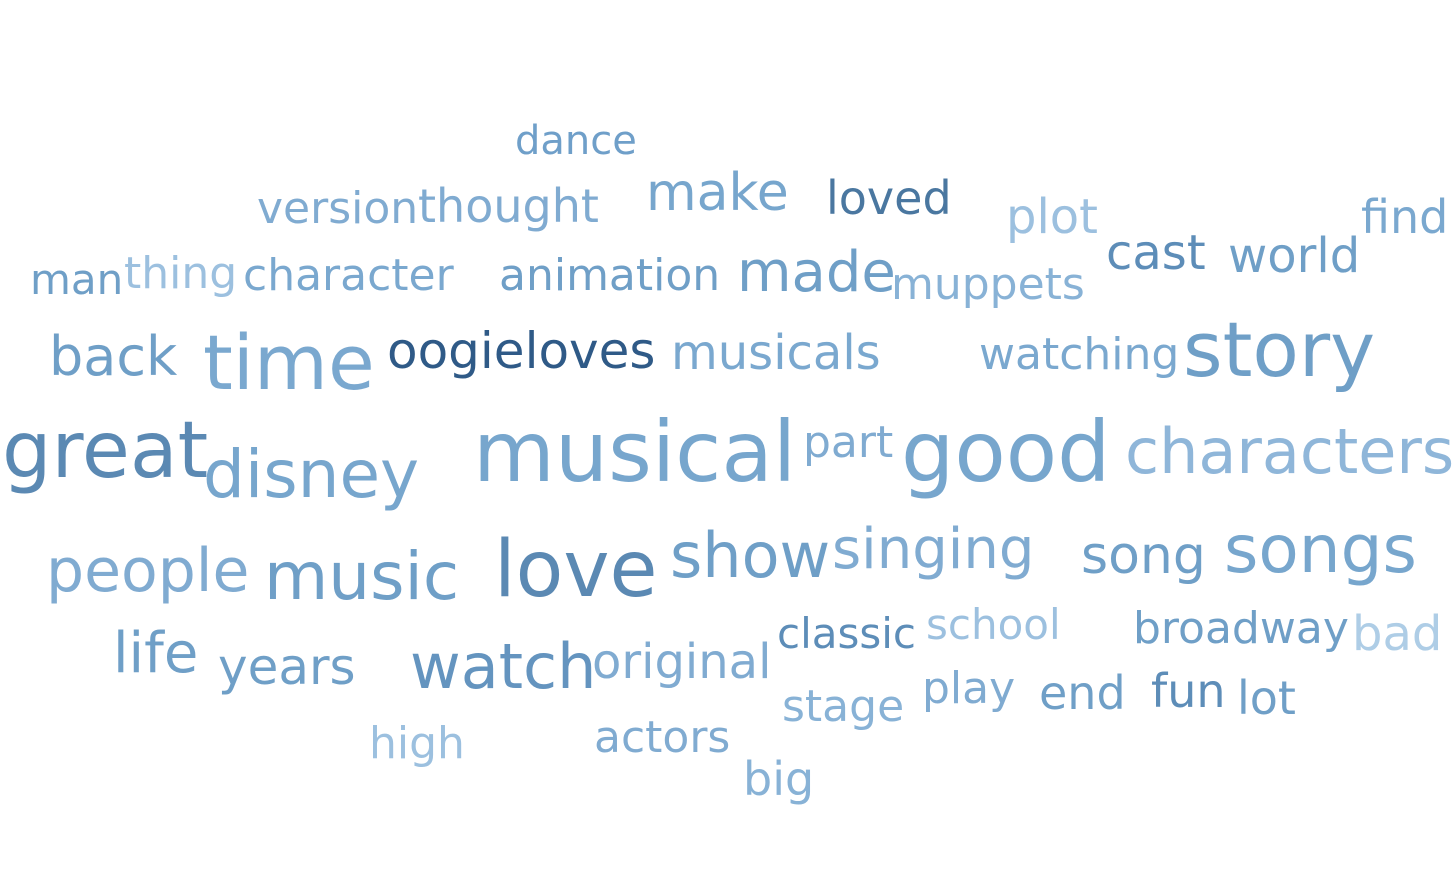  What do you see at coordinates (610, 275) in the screenshot?
I see `word-animation: animation` at bounding box center [610, 275].